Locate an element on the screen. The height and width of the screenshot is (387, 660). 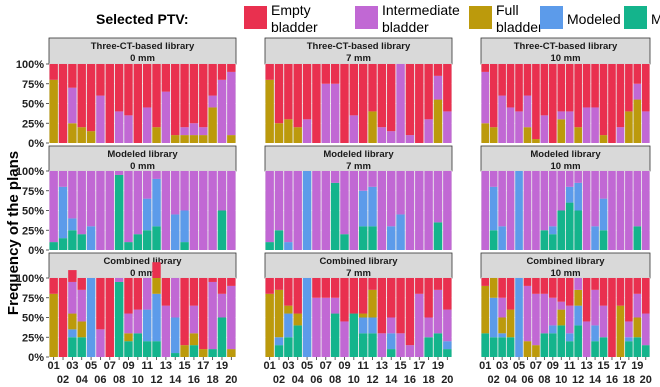
strip-background is located at coordinates (358, 51).